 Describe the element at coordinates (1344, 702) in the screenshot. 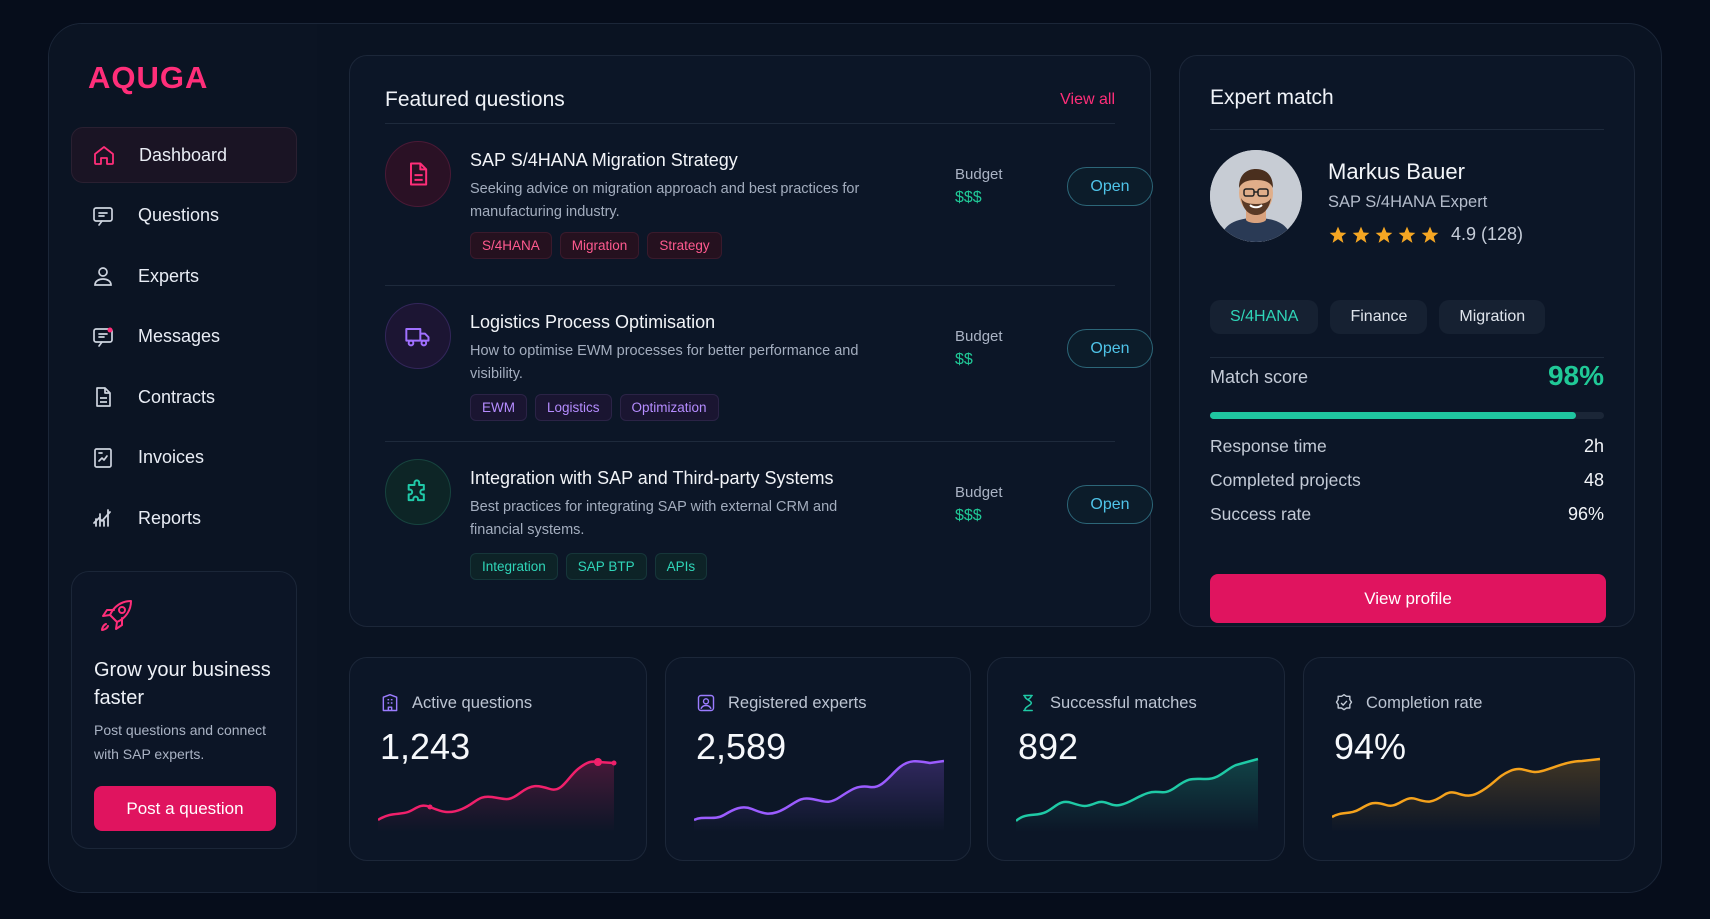

I see `badge-check-icon` at that location.